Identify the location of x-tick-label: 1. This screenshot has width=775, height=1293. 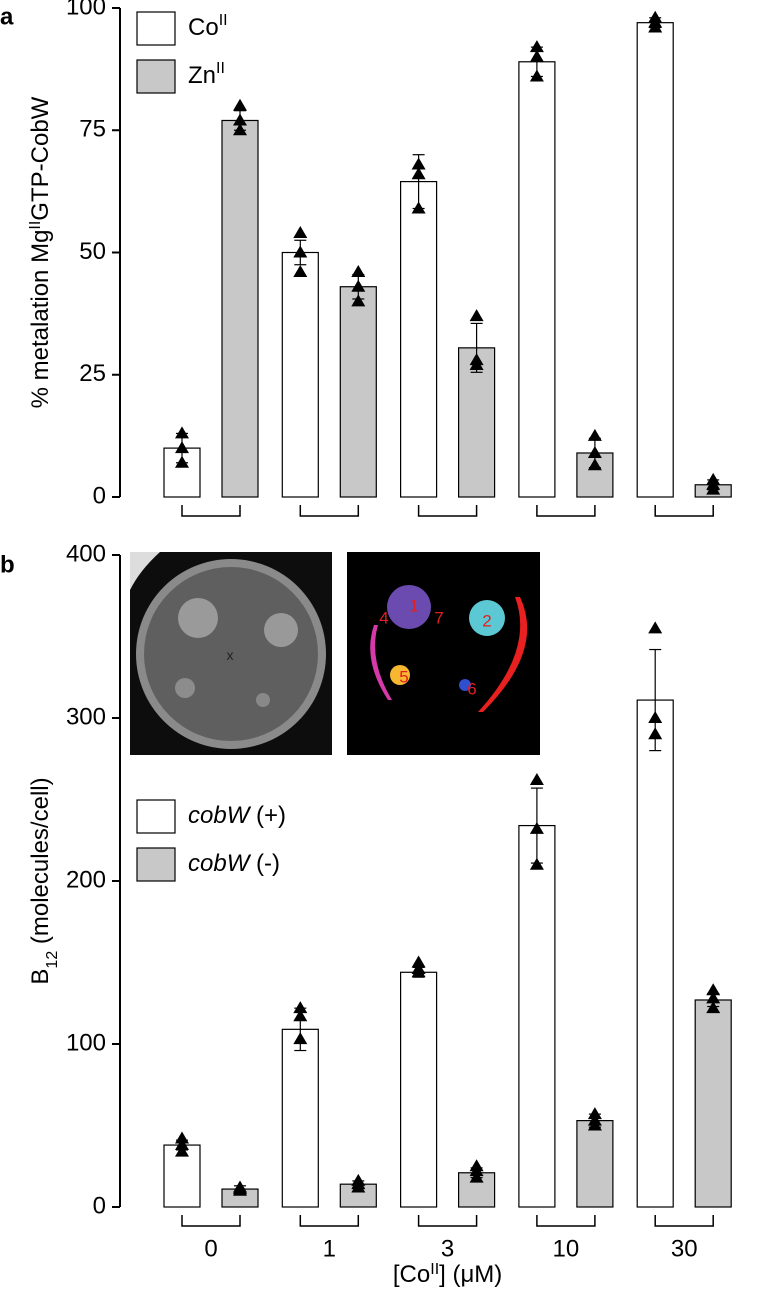
(329, 1248).